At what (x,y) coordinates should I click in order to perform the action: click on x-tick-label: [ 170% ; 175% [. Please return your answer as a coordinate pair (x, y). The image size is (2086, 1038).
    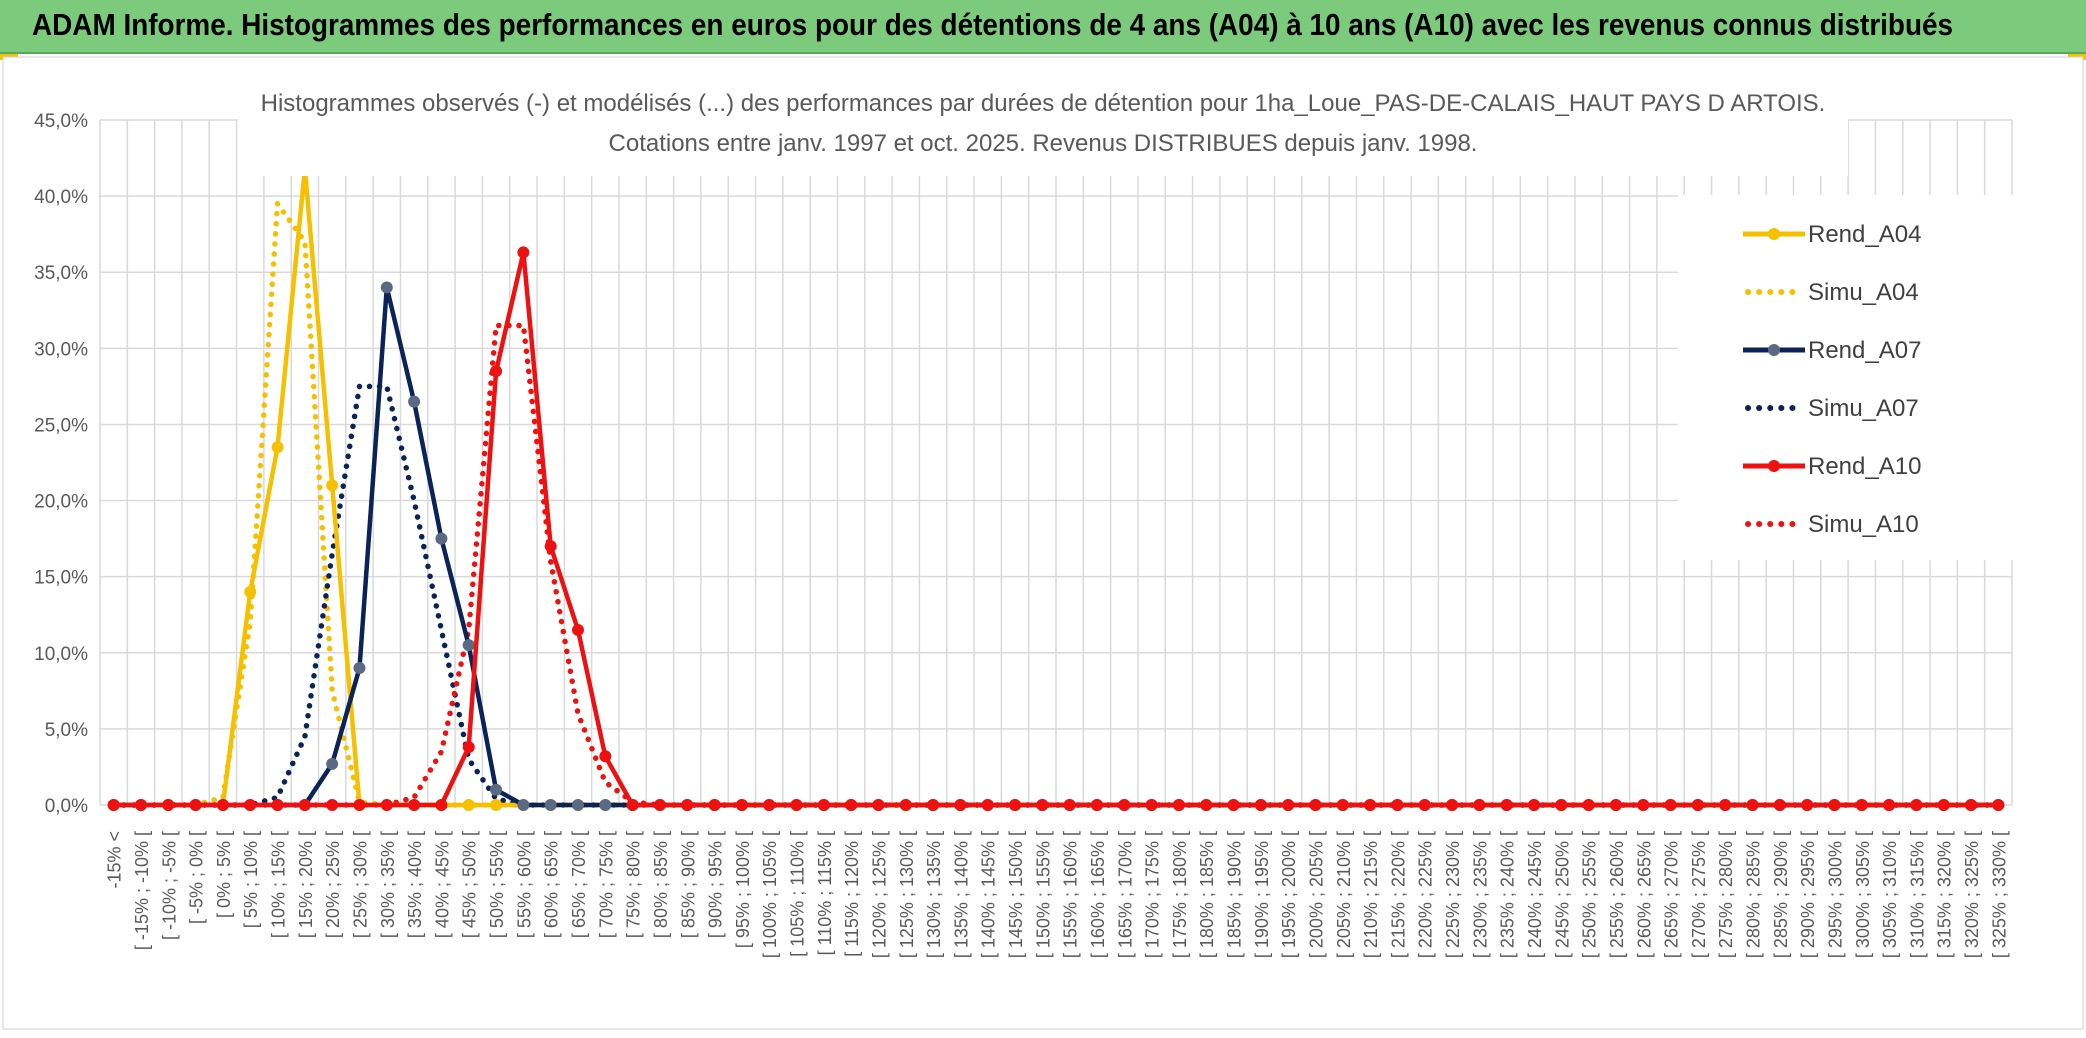
    Looking at the image, I should click on (1153, 894).